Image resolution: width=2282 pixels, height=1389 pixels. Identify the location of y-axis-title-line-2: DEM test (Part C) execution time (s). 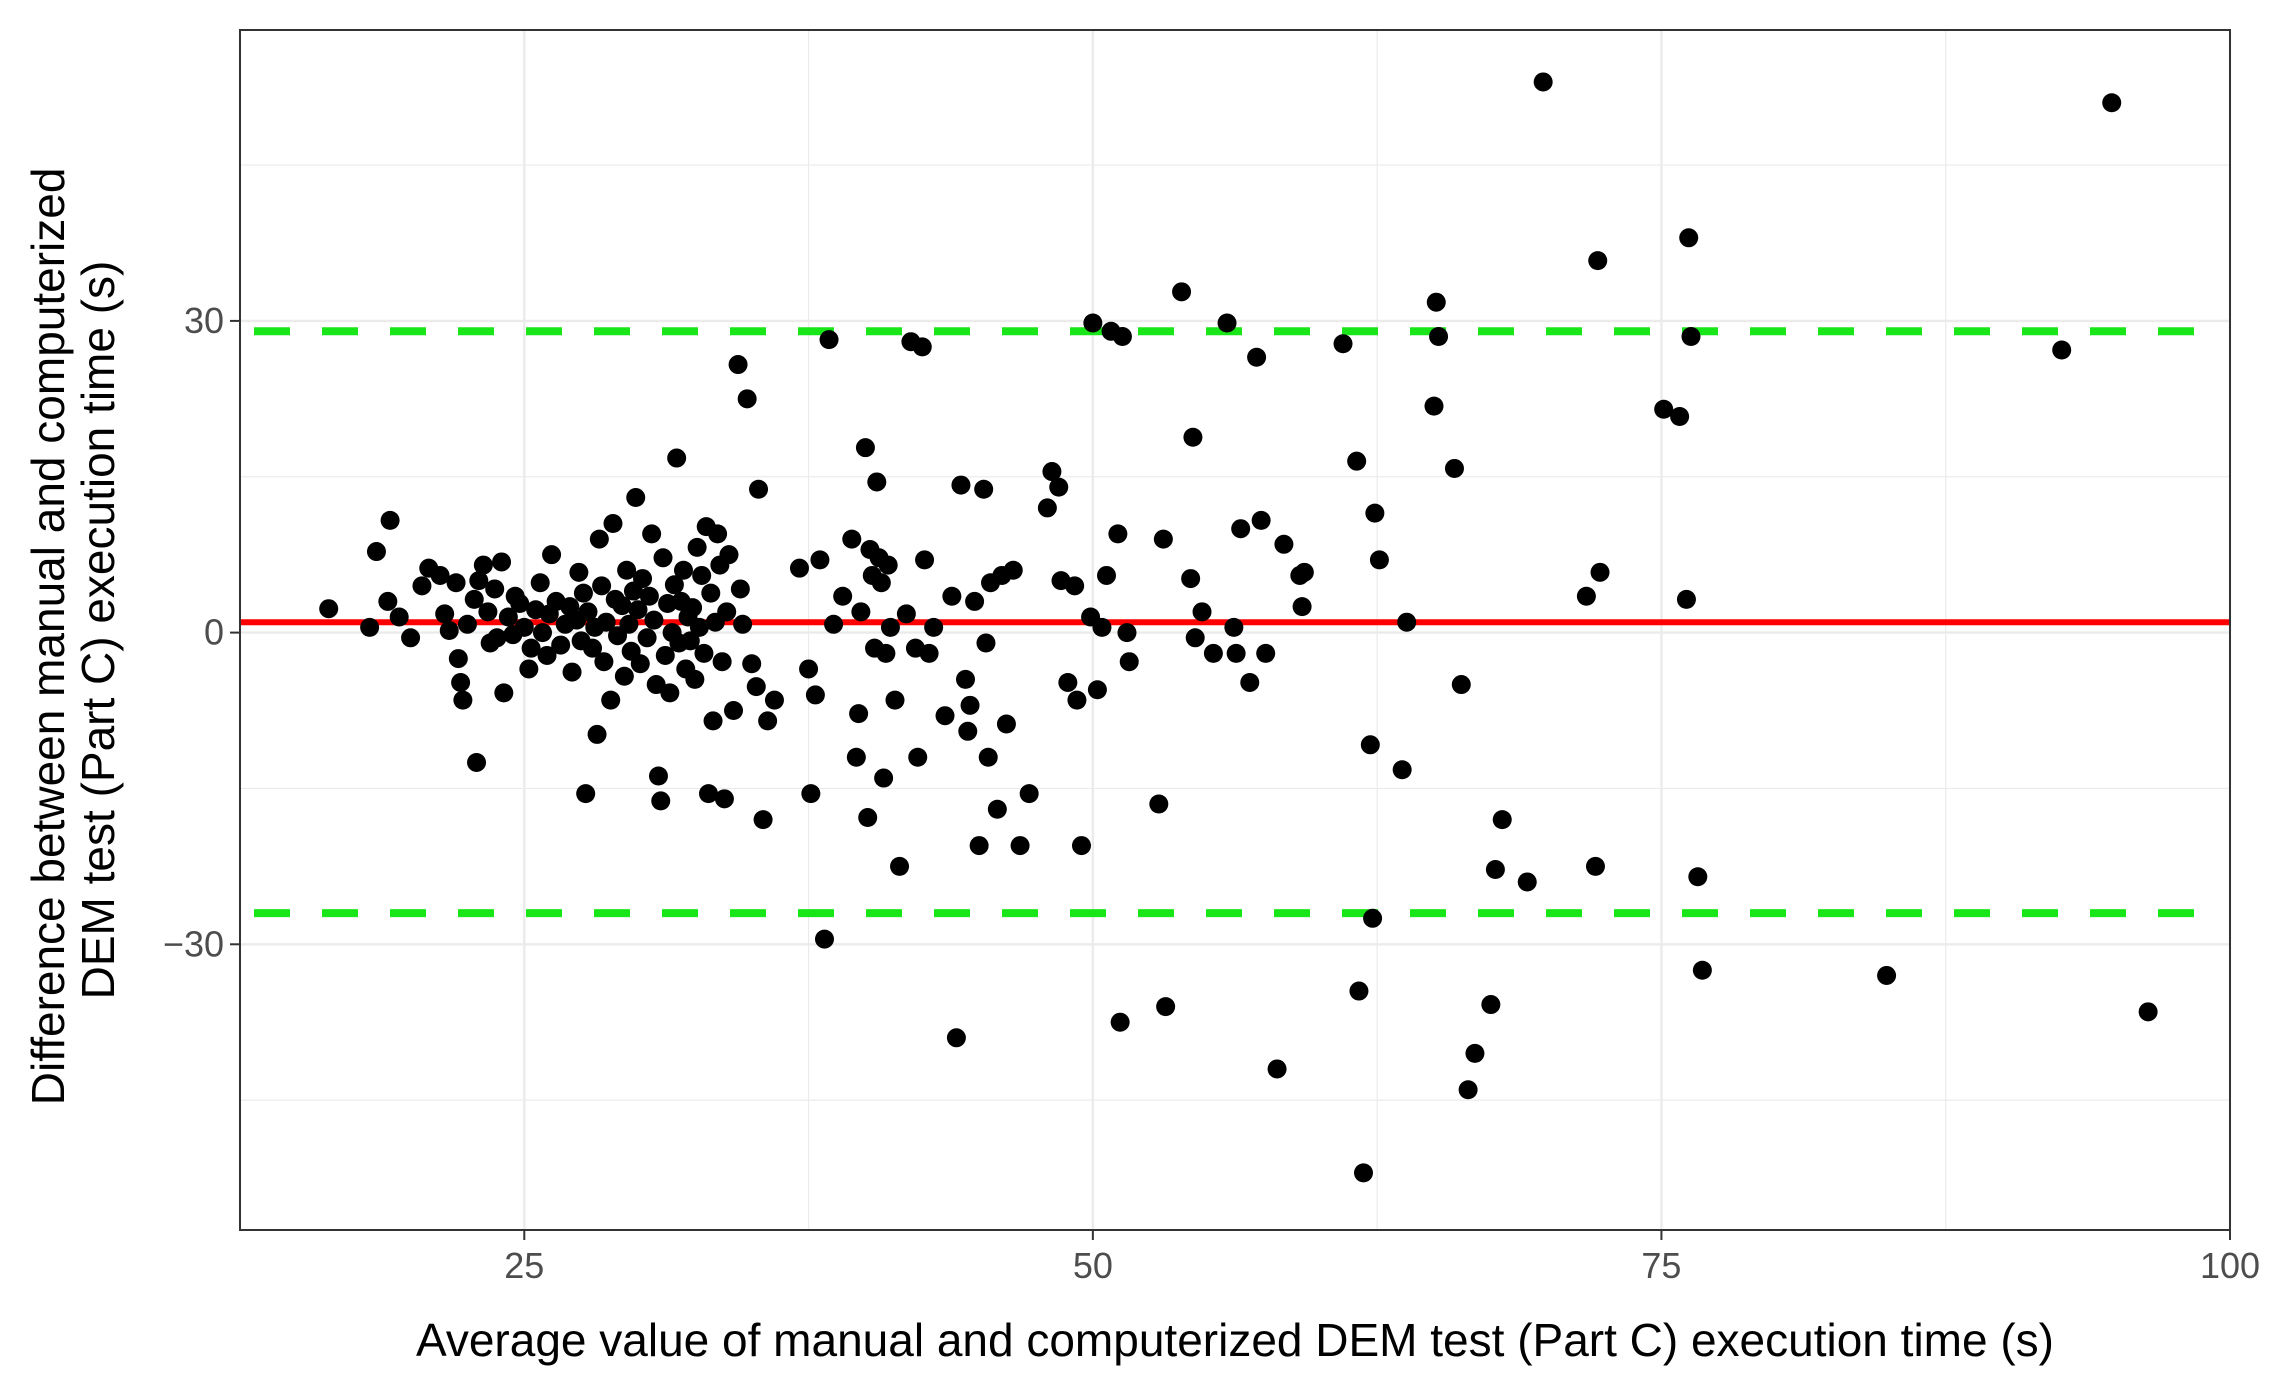
(98, 630).